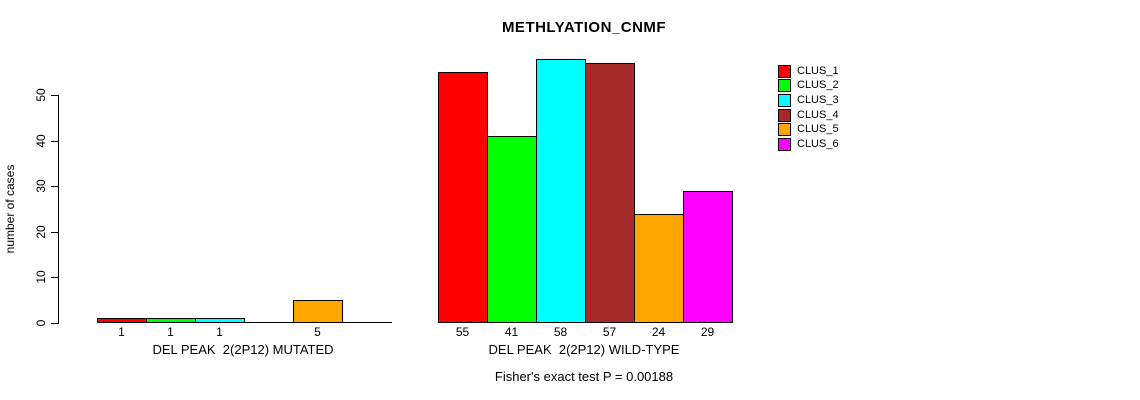 This screenshot has width=1140, height=400. Describe the element at coordinates (10, 209) in the screenshot. I see `y-axis-title: number of cases` at that location.